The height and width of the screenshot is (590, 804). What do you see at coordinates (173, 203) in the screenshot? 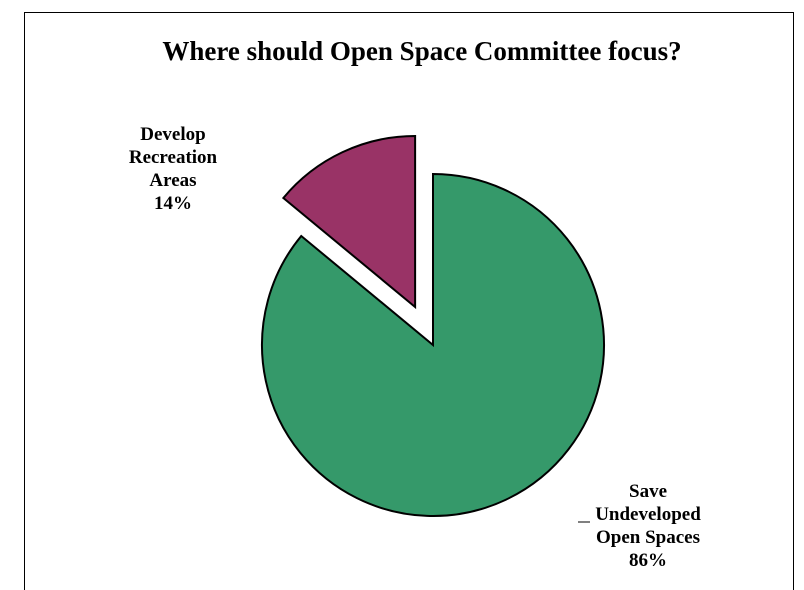
I see `slice-percent-label: 14%` at bounding box center [173, 203].